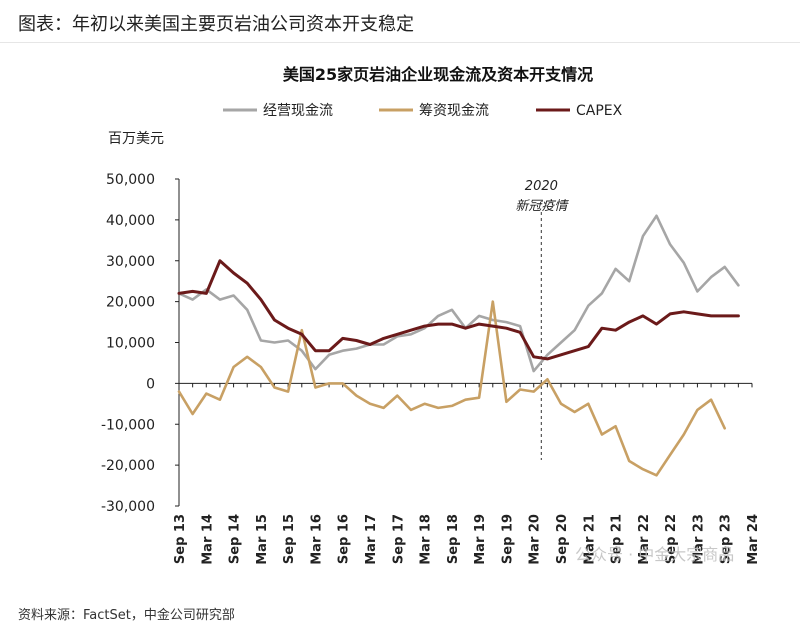  What do you see at coordinates (454, 110) in the screenshot?
I see `legend-label-financing: 筹资现金流` at bounding box center [454, 110].